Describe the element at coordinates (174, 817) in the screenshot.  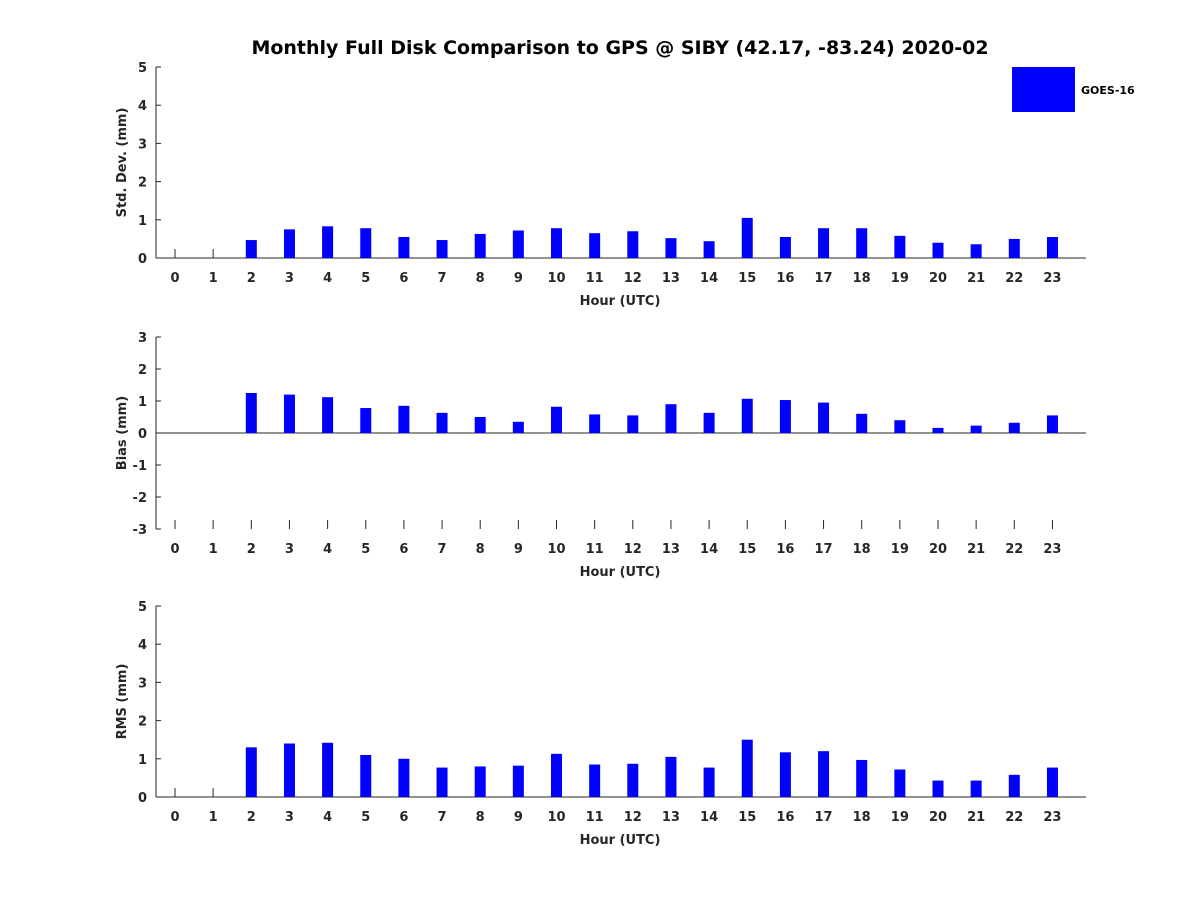
I see `x-tick-label: 0` at that location.